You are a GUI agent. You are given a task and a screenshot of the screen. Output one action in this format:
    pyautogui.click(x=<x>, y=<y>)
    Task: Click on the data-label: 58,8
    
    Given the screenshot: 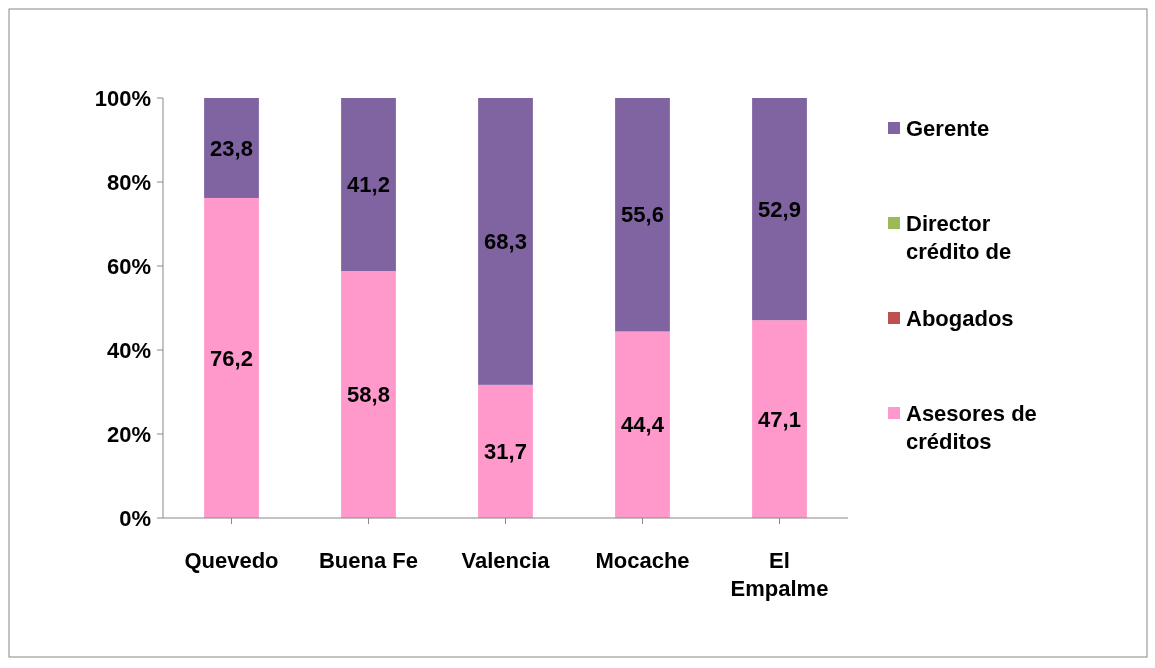 What is the action you would take?
    pyautogui.click(x=368, y=395)
    